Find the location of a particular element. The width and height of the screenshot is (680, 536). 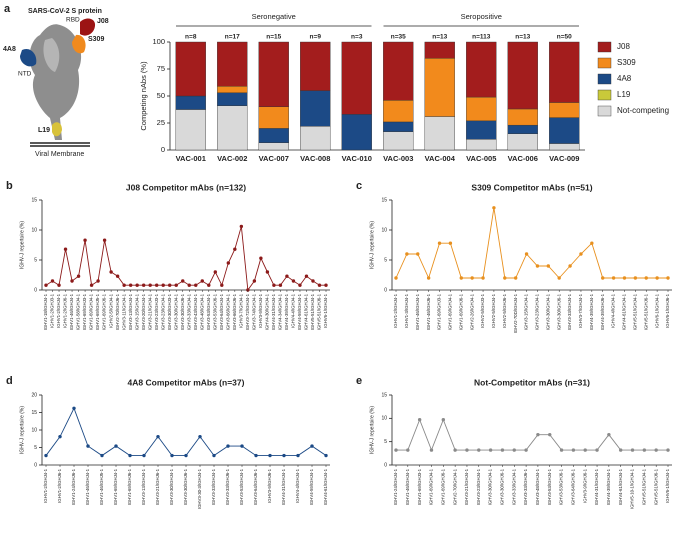

x-tick-label: IGHV1-2/IGHJ4-1 is located at coordinates (395, 310).